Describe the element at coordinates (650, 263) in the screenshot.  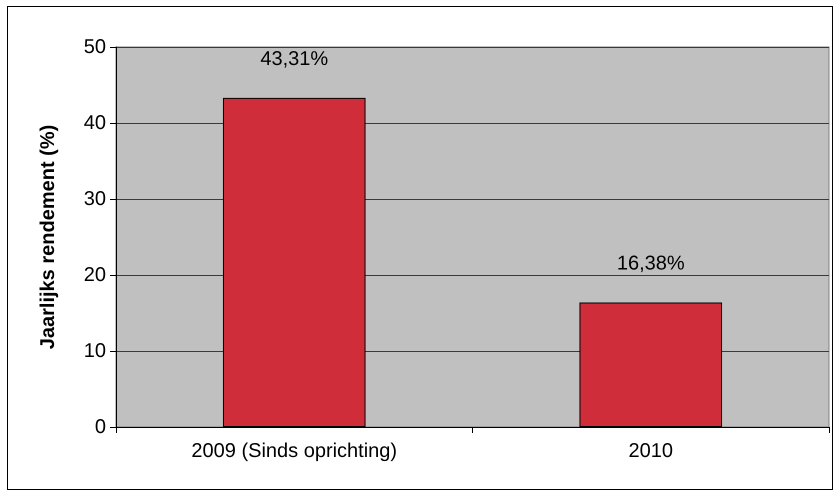
I see `data-label: 16,38%` at that location.